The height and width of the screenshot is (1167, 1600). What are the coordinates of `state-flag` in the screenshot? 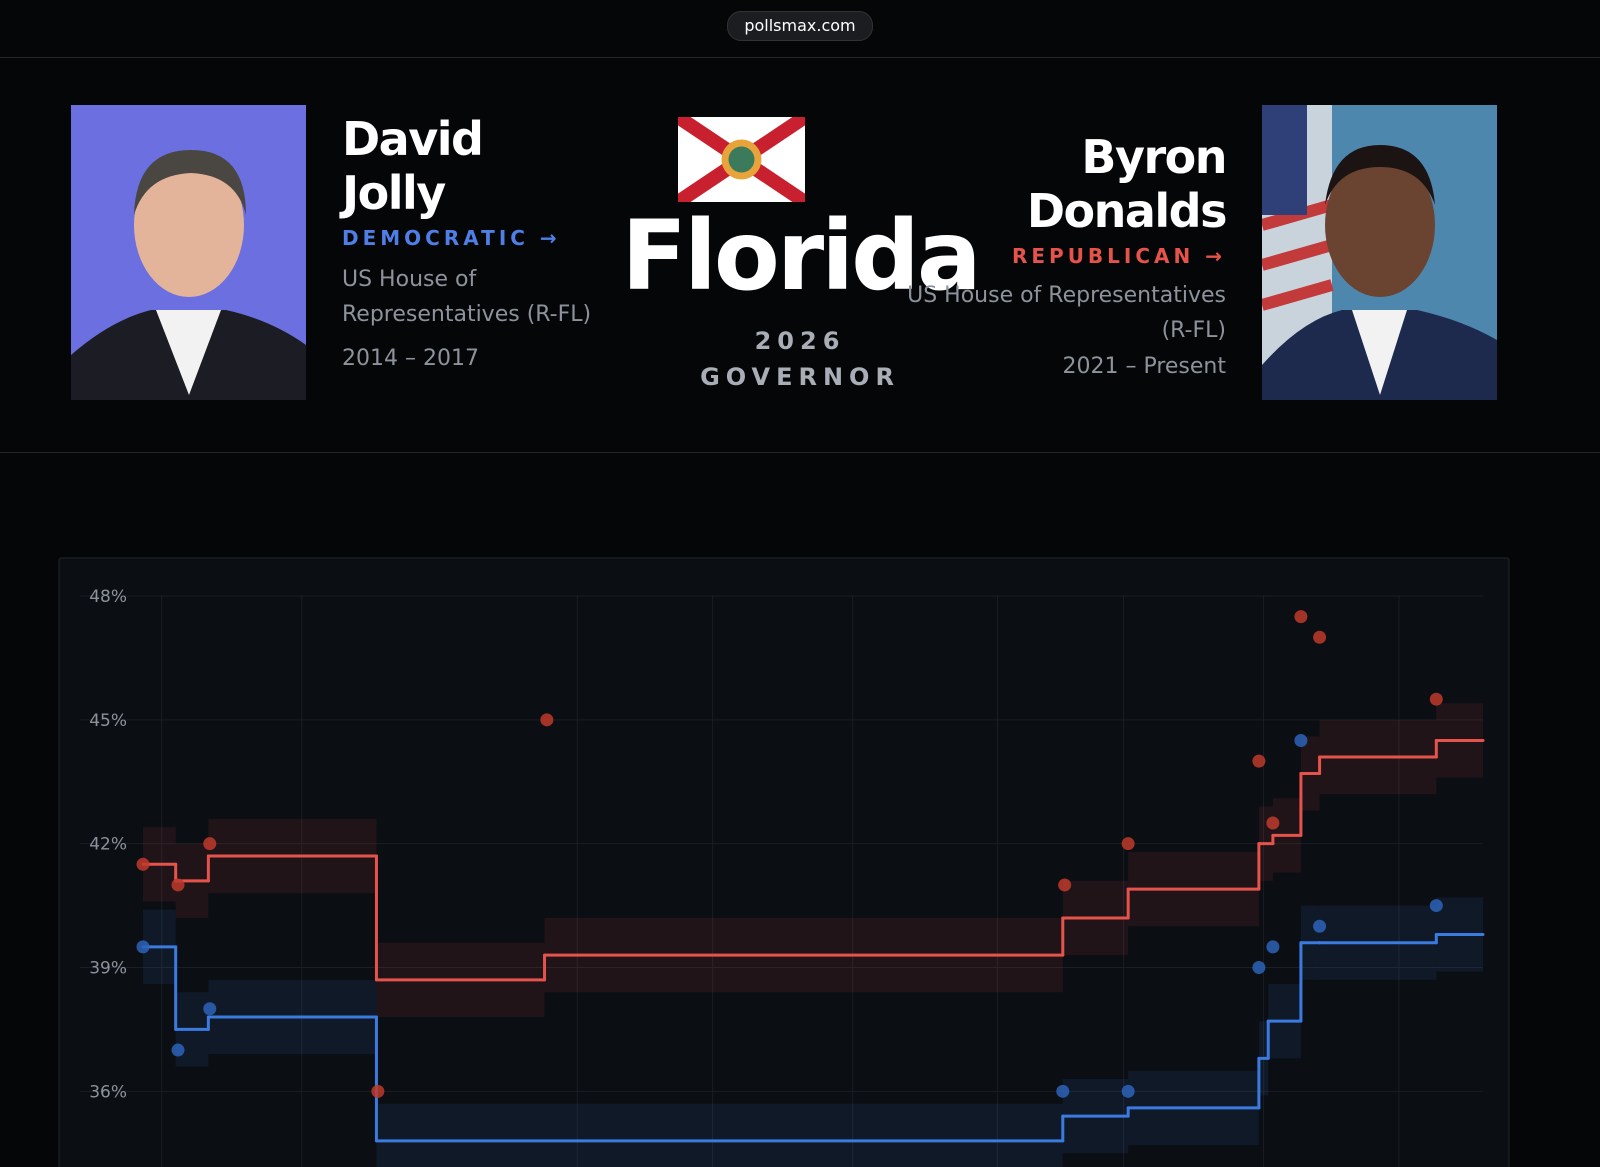 It's located at (741, 159).